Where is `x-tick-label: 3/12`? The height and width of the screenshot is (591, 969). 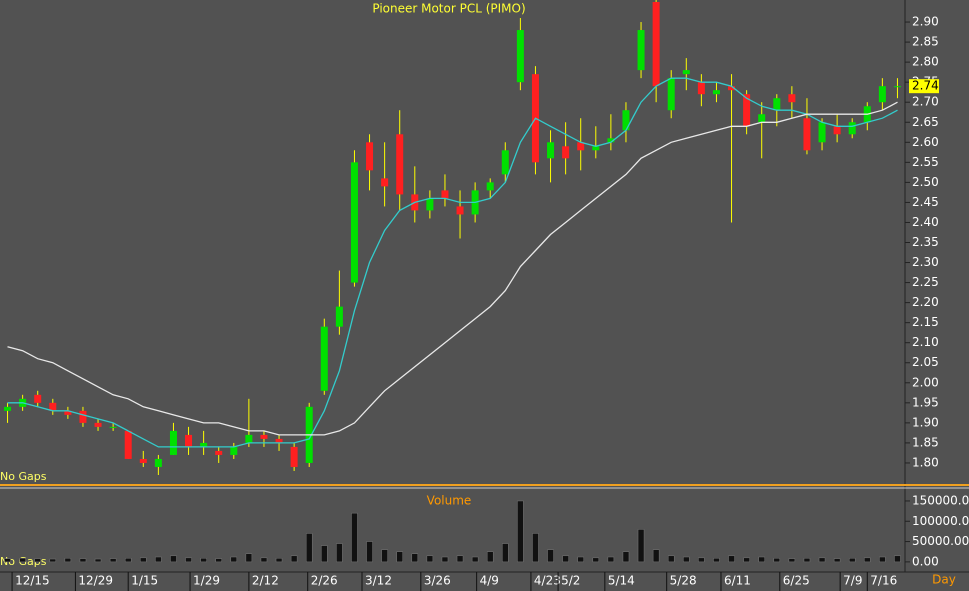 x-tick-label: 3/12 is located at coordinates (378, 581).